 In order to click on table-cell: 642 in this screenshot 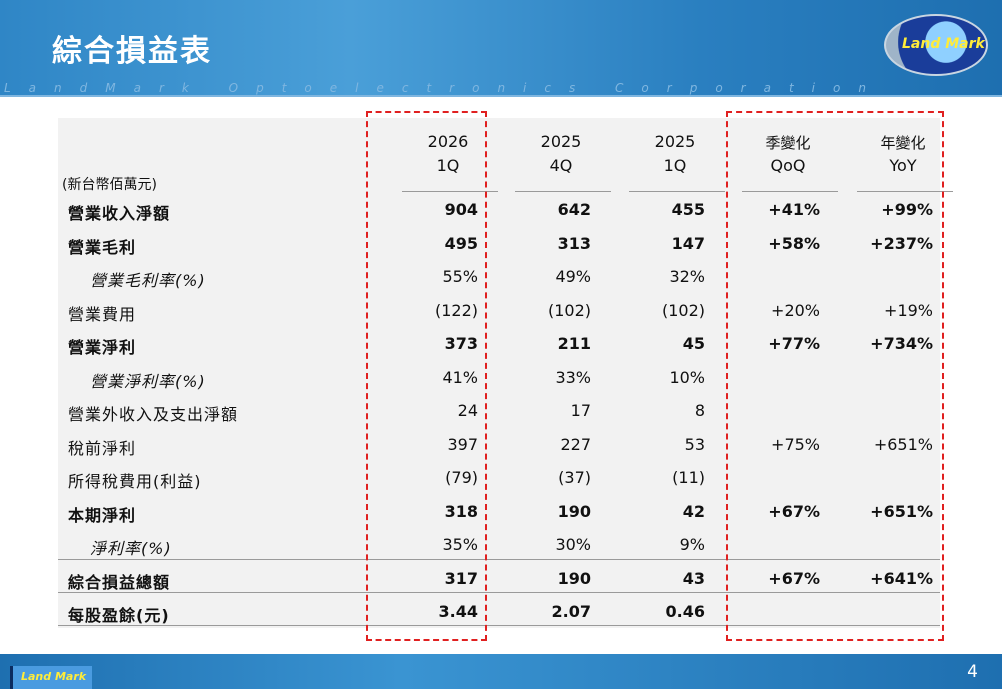, I will do `click(574, 209)`.